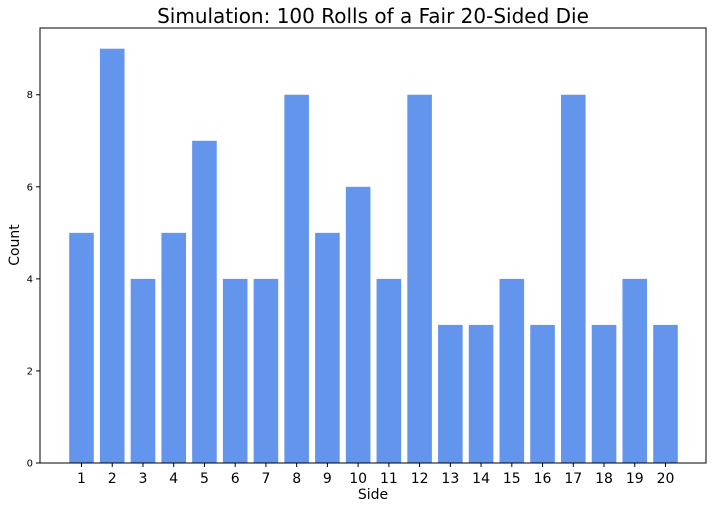 The width and height of the screenshot is (718, 509). What do you see at coordinates (375, 475) in the screenshot?
I see `x-axis-ticks: 1 2 3 4 5 6 7 8 9 10 11 12 13 14 15 16 17 18 19 20` at bounding box center [375, 475].